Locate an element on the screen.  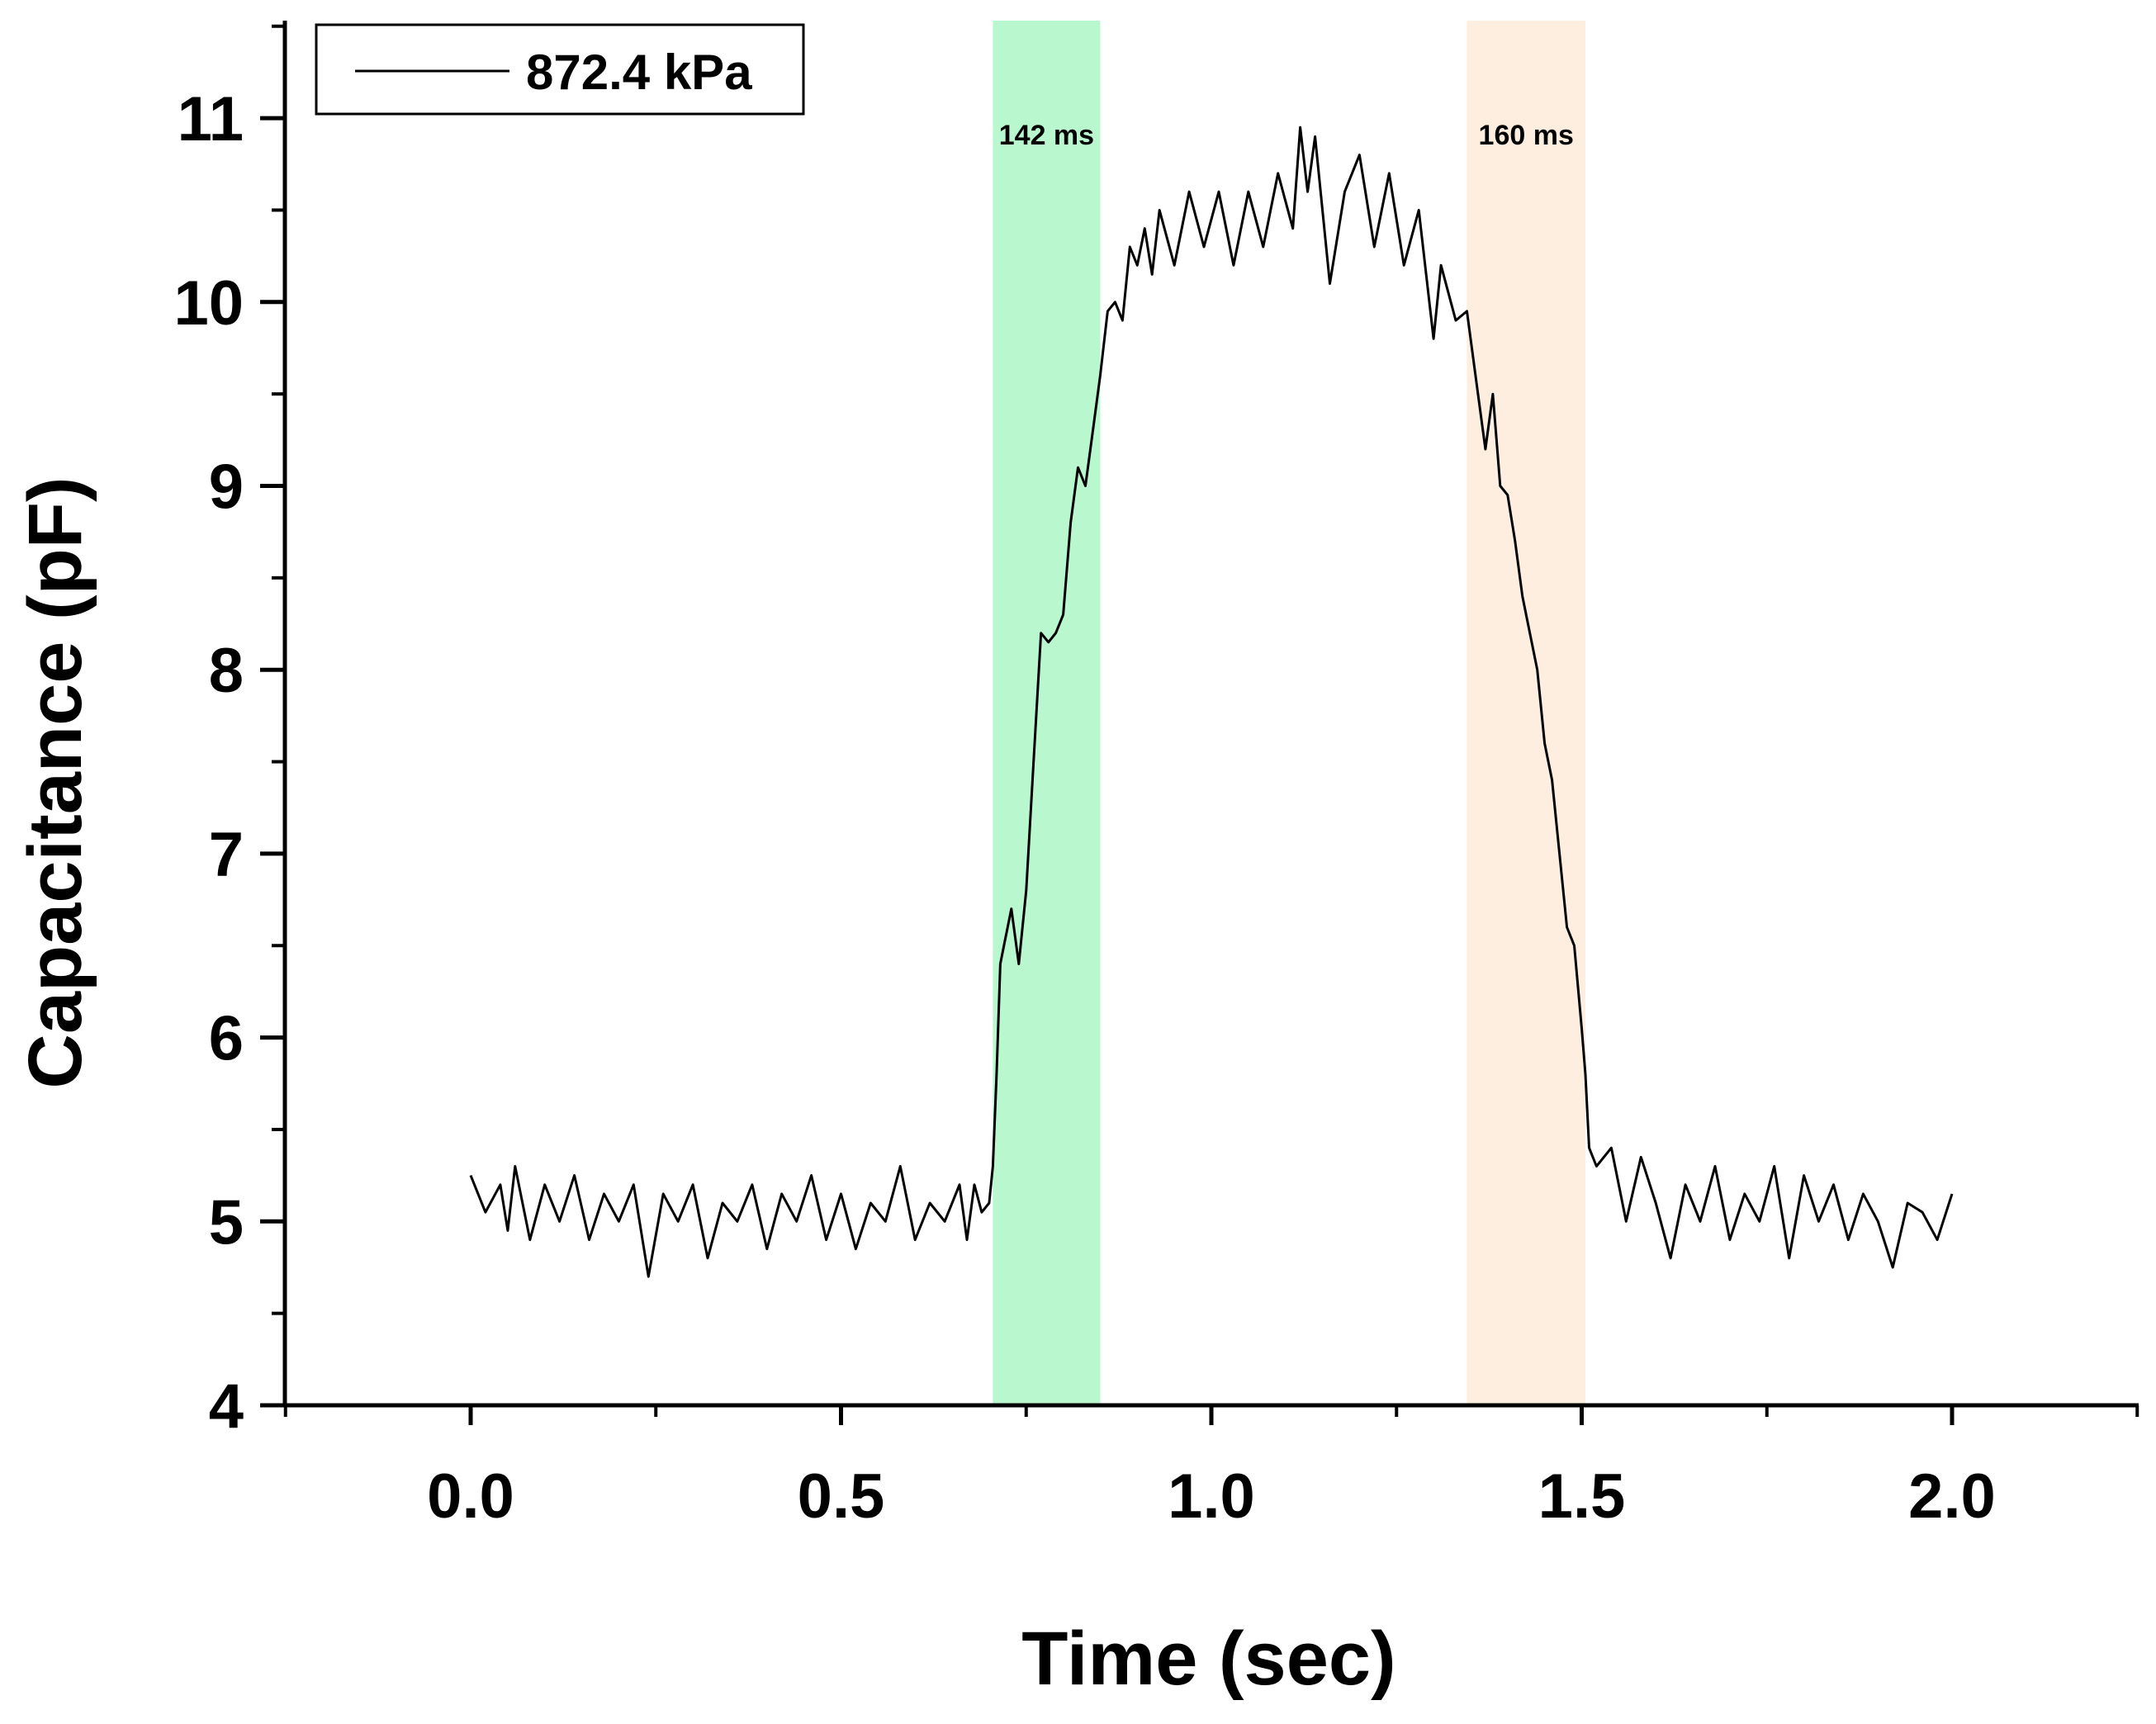
y-axis-title: Capacitance (pF) is located at coordinates (55, 782).